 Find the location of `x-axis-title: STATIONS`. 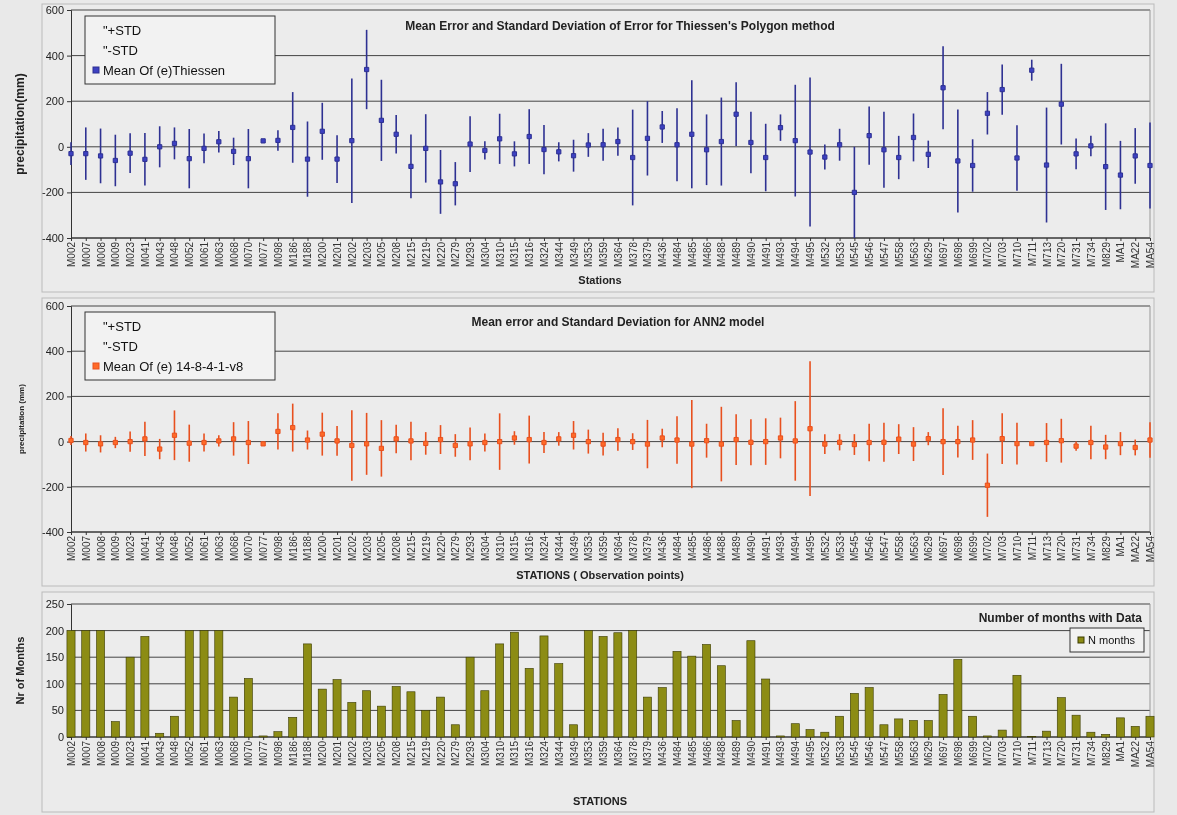

x-axis-title: STATIONS is located at coordinates (600, 801).